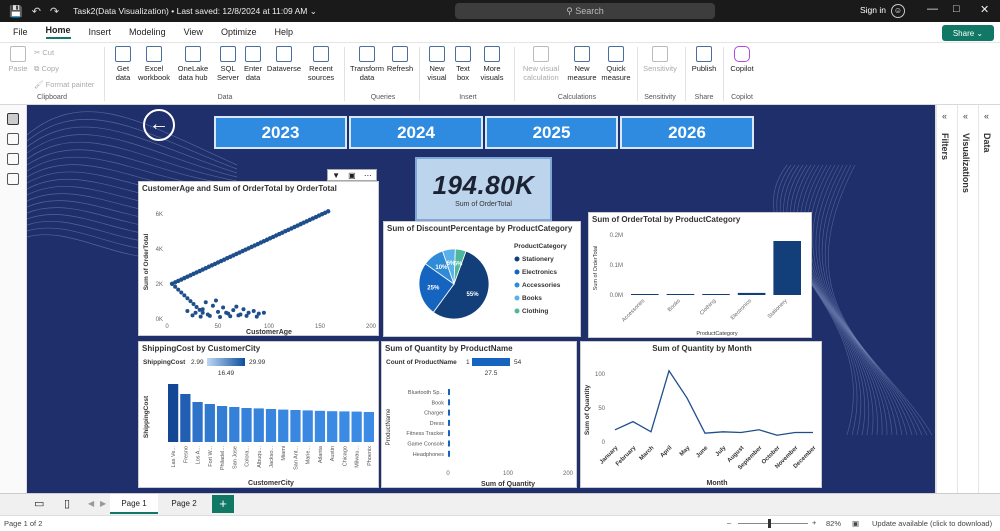  I want to click on more-visuals-button: More visuals, so click(492, 64).